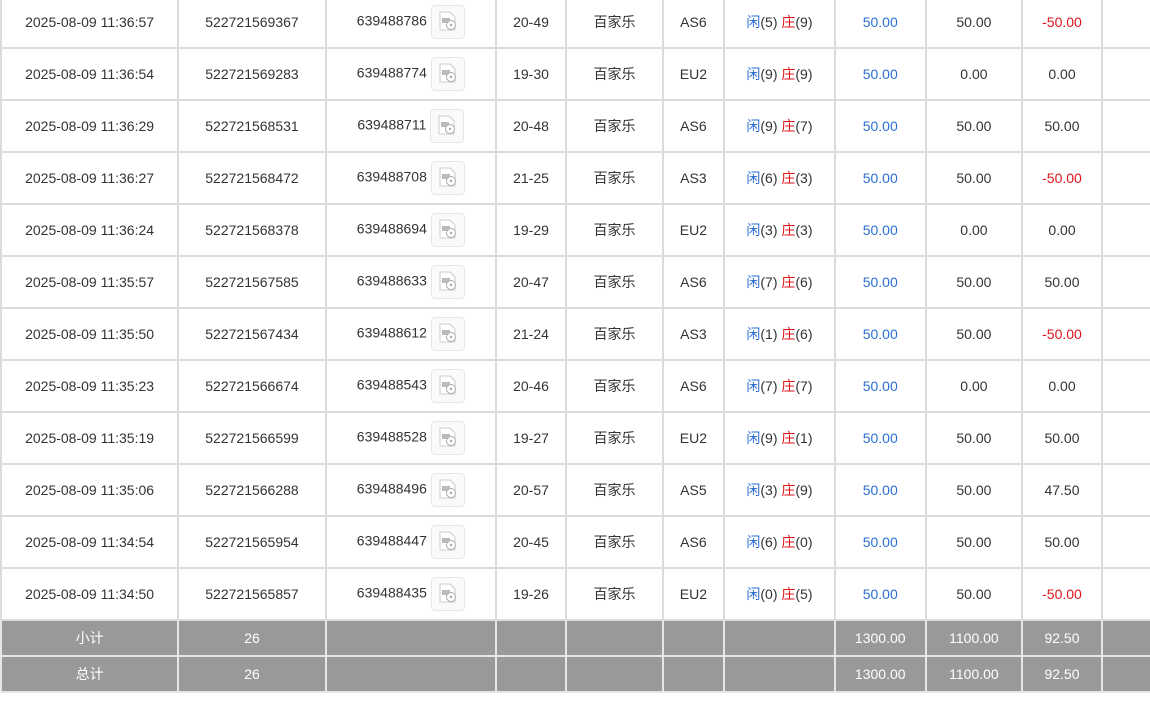 The image size is (1150, 720). Describe the element at coordinates (804, 594) in the screenshot. I see `banker-points: 5` at that location.